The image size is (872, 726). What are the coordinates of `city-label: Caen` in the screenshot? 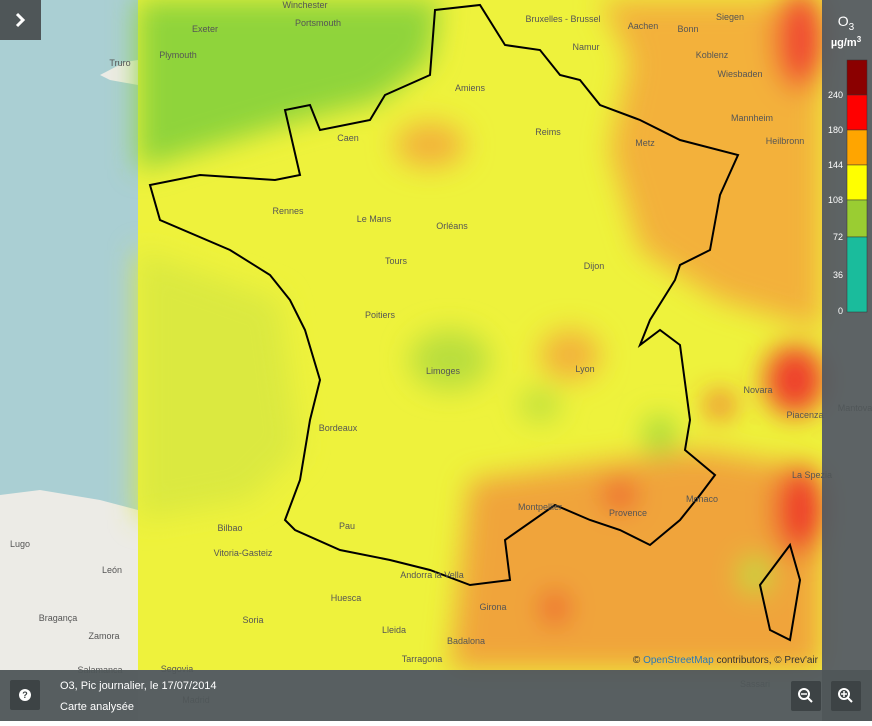 It's located at (348, 138).